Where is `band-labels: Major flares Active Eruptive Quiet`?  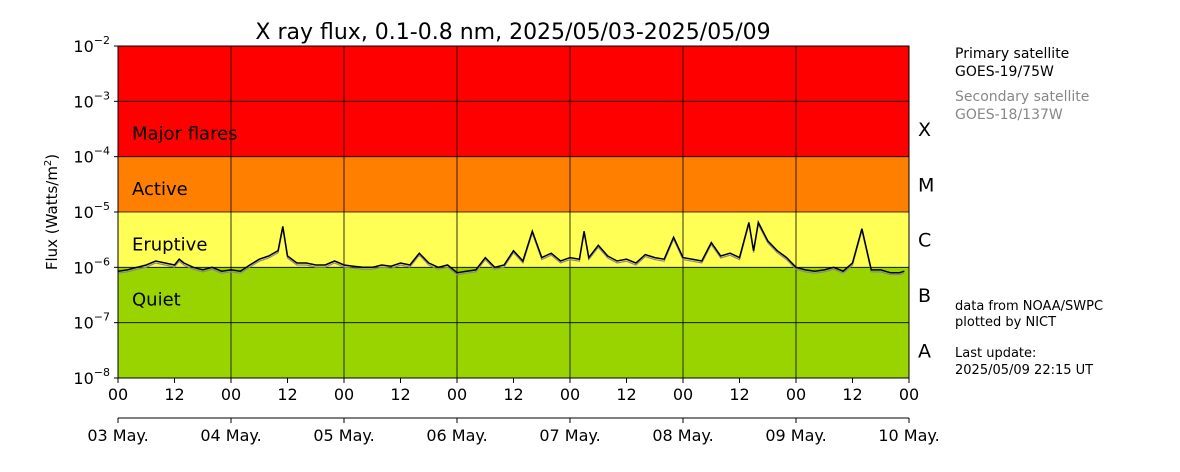 band-labels: Major flares Active Eruptive Quiet is located at coordinates (185, 217).